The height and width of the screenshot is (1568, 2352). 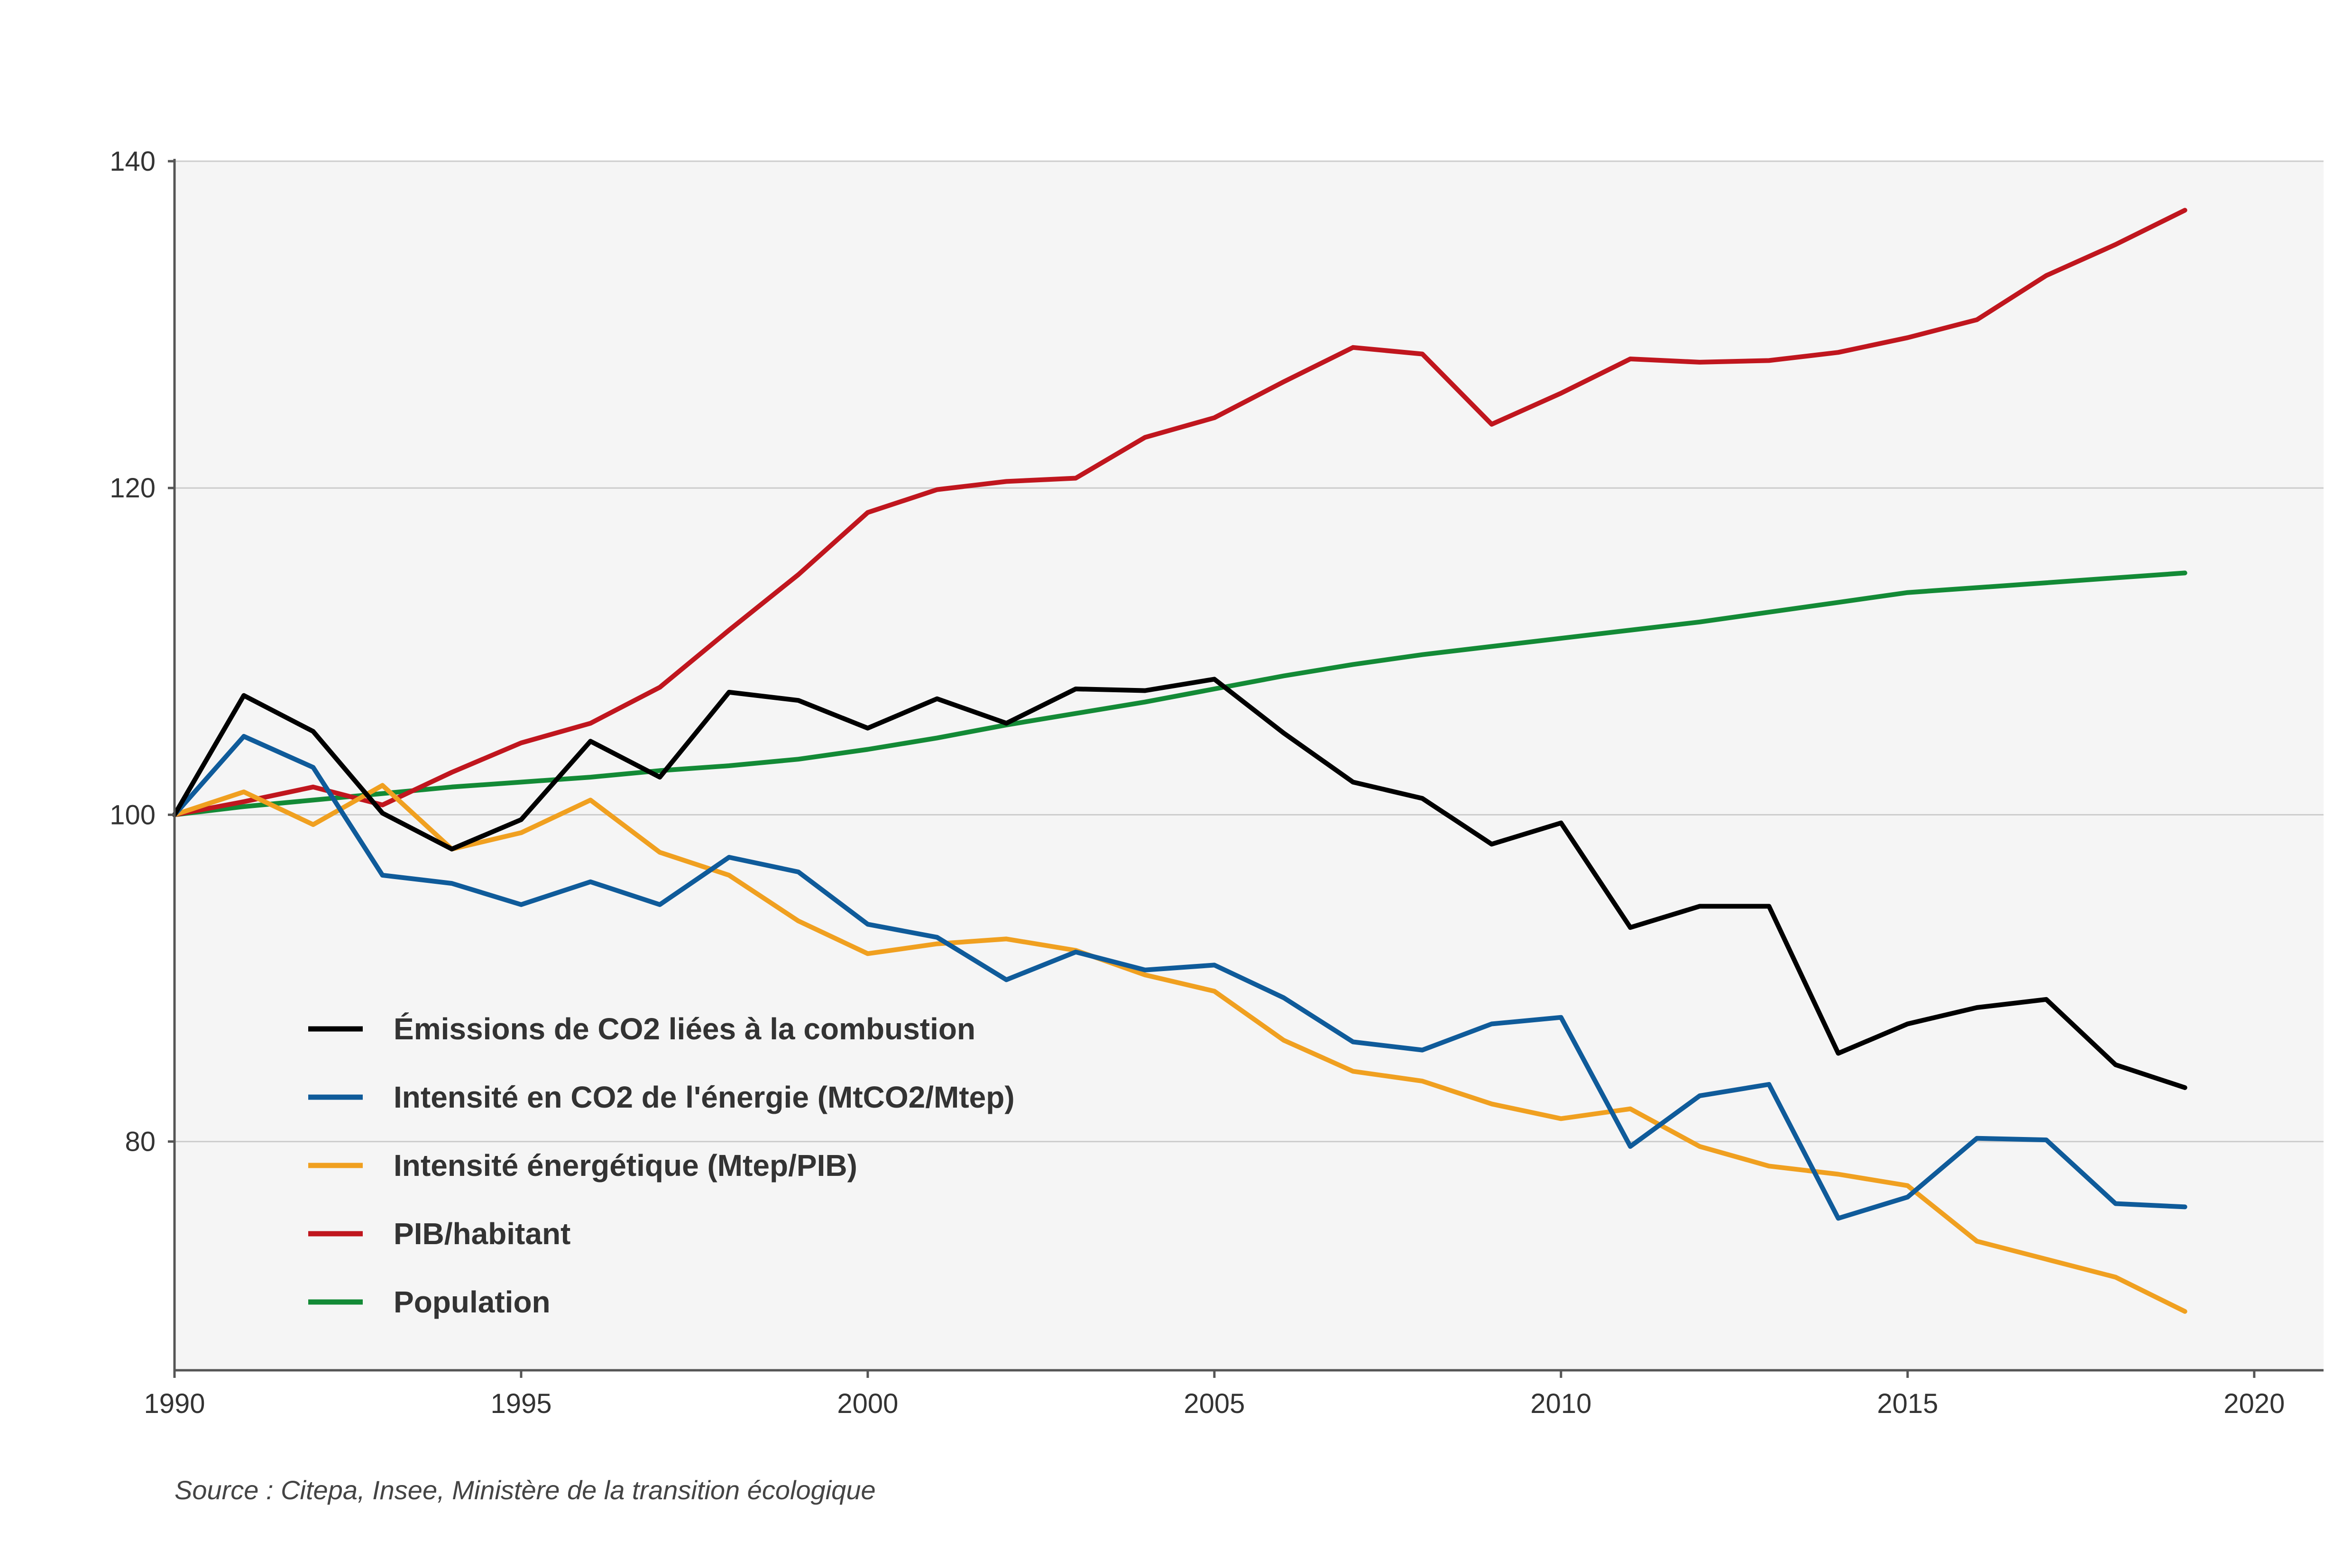 What do you see at coordinates (1560, 1403) in the screenshot?
I see `x-tick-label: 2010` at bounding box center [1560, 1403].